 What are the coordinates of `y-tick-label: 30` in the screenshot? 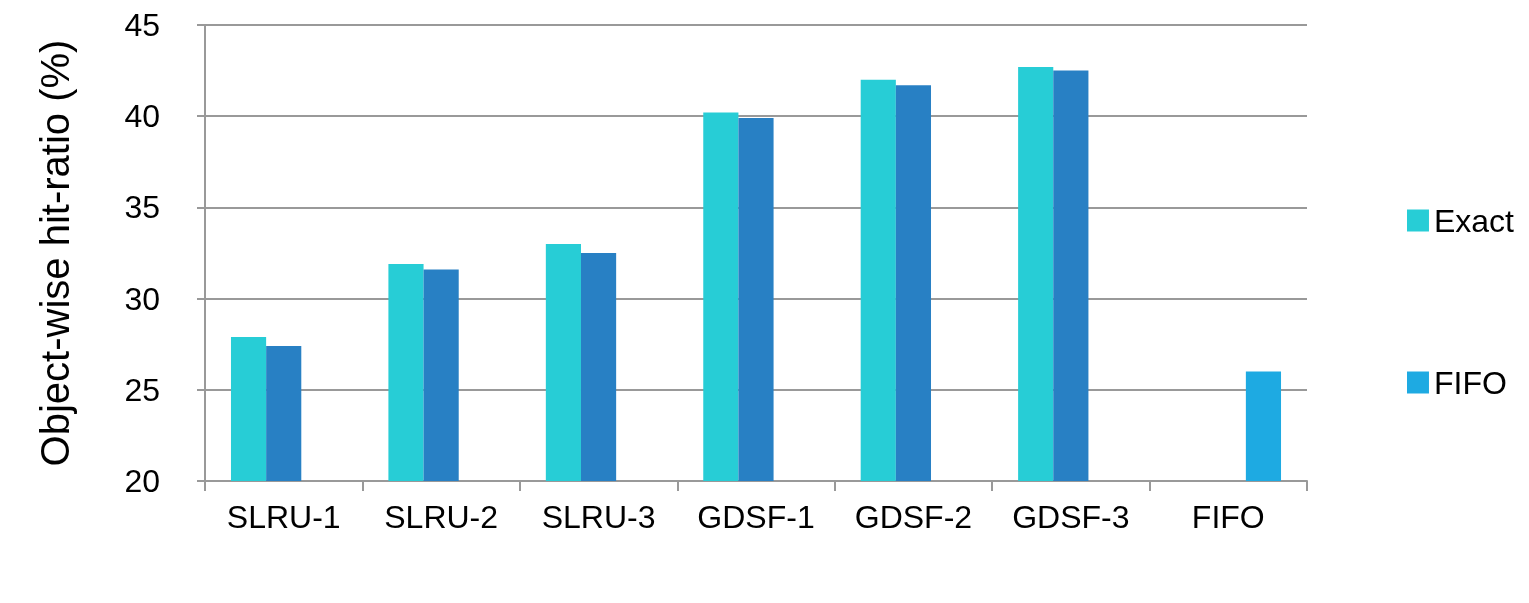 It's located at (142, 298).